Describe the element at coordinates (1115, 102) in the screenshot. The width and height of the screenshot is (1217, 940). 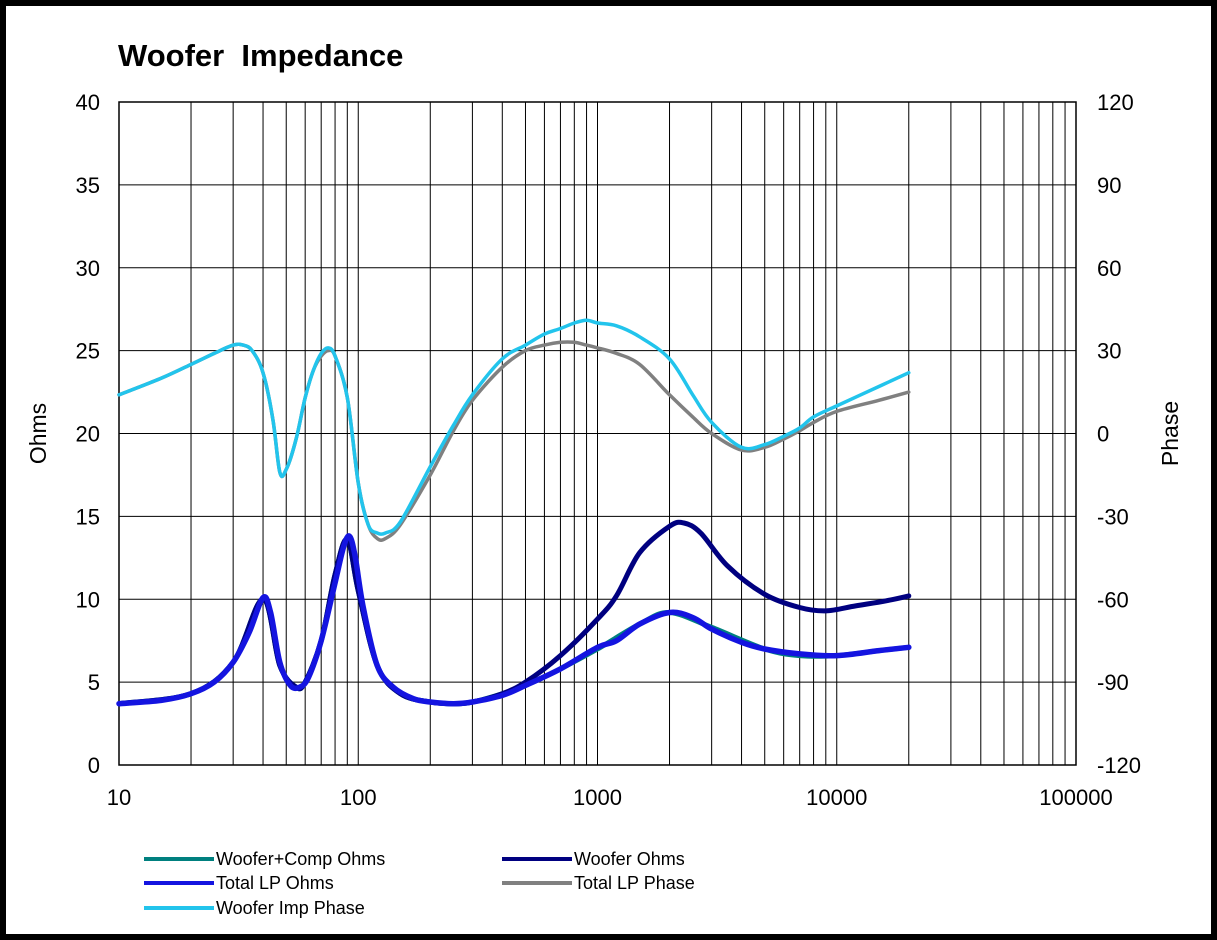
I see `y2-tick-label: 120` at that location.